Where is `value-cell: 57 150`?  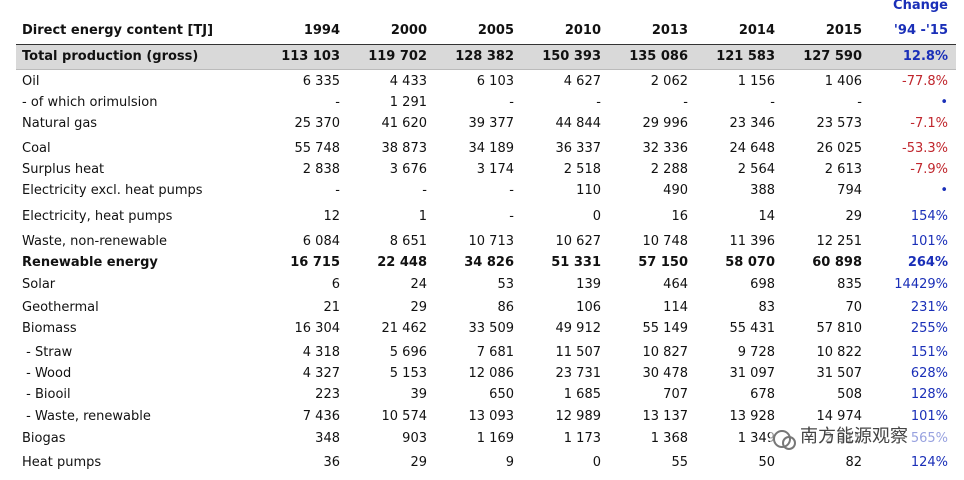 value-cell: 57 150 is located at coordinates (663, 262).